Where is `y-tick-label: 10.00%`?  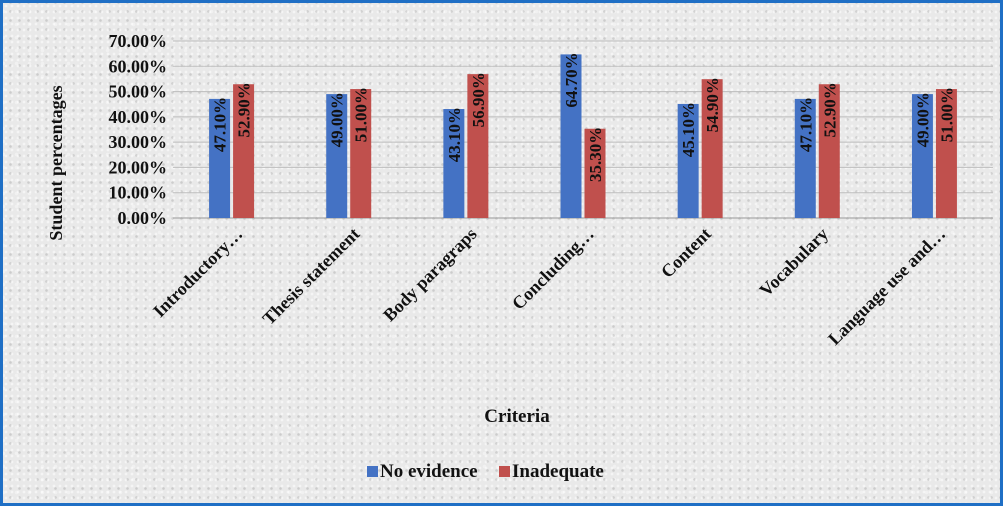
y-tick-label: 10.00% is located at coordinates (138, 193).